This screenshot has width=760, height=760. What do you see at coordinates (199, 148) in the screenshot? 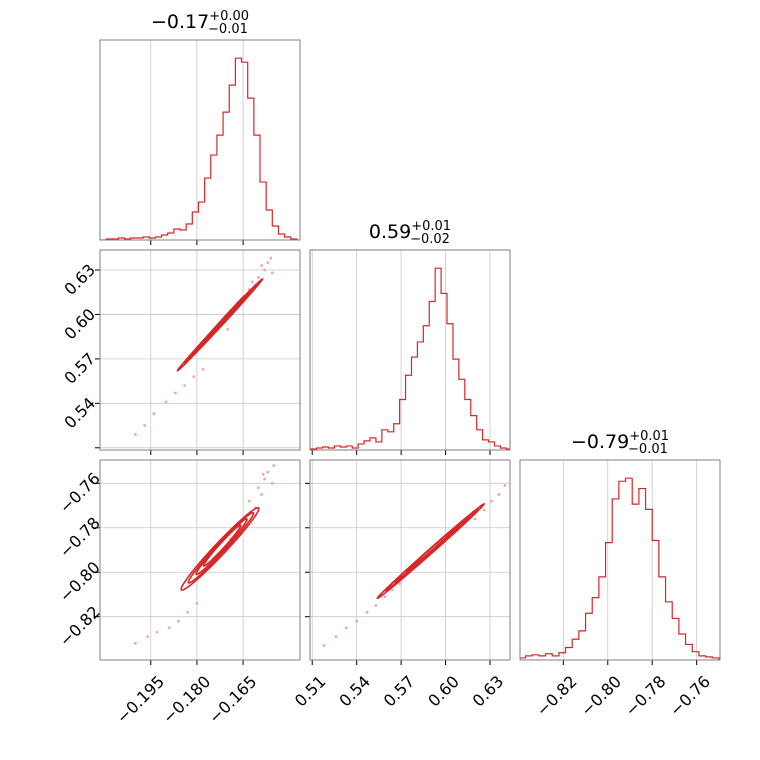
I see `hist-step-p1` at bounding box center [199, 148].